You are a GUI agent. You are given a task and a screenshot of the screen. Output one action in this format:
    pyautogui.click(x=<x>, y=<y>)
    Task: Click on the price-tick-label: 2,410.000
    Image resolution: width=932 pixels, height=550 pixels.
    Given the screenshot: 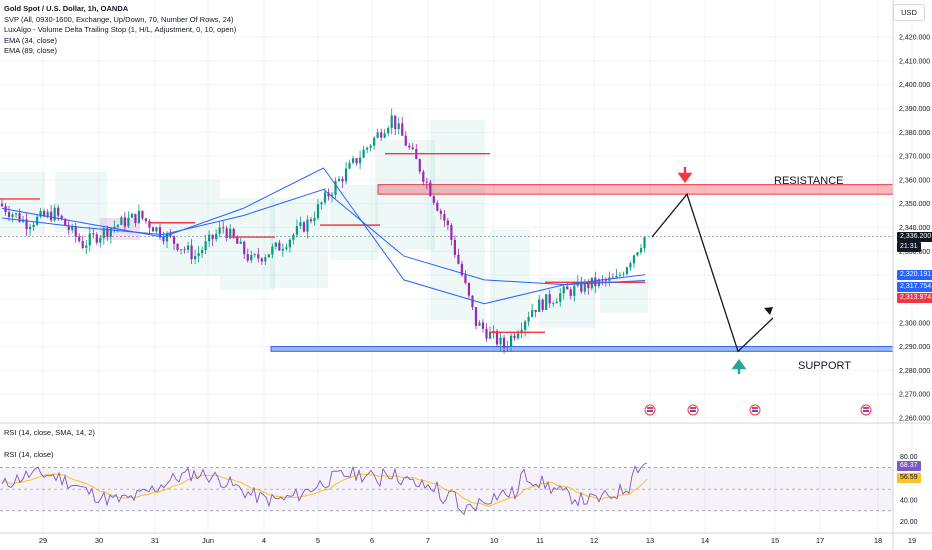 What is the action you would take?
    pyautogui.click(x=914, y=61)
    